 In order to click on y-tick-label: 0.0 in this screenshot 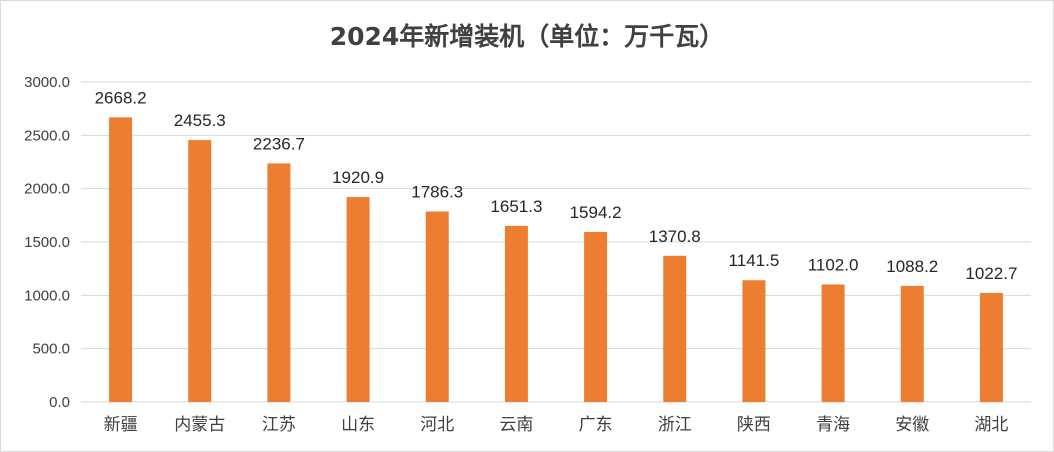, I will do `click(59, 402)`.